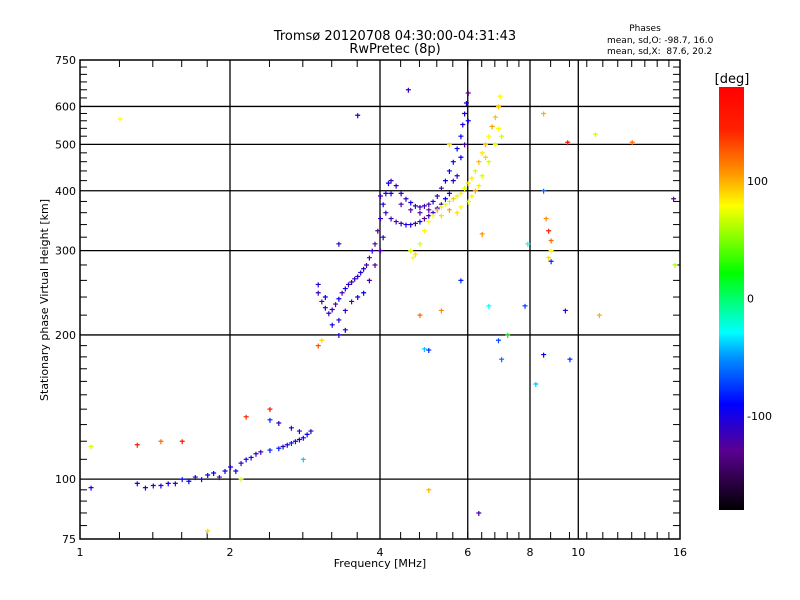 The width and height of the screenshot is (800, 600). What do you see at coordinates (65, 106) in the screenshot?
I see `y-tick-label: 600` at bounding box center [65, 106].